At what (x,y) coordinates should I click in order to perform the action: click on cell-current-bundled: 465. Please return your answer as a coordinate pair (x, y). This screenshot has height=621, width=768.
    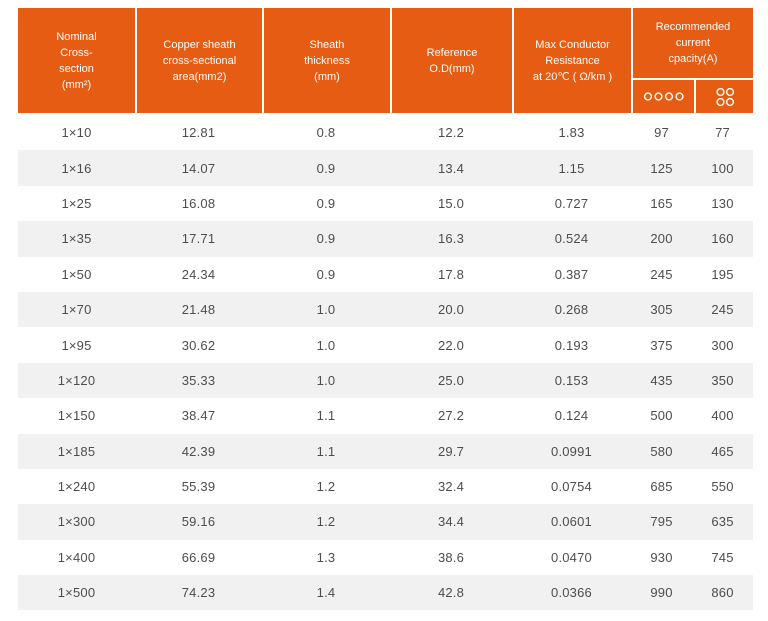
    Looking at the image, I should click on (722, 451).